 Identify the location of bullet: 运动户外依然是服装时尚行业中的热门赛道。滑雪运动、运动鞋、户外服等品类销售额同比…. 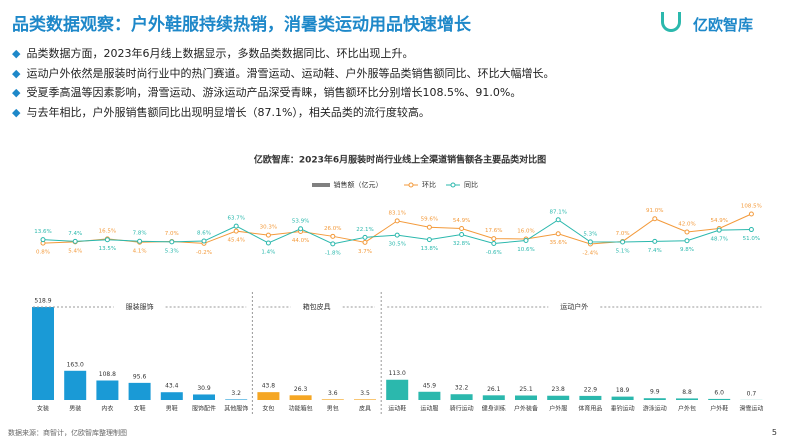
(283, 74).